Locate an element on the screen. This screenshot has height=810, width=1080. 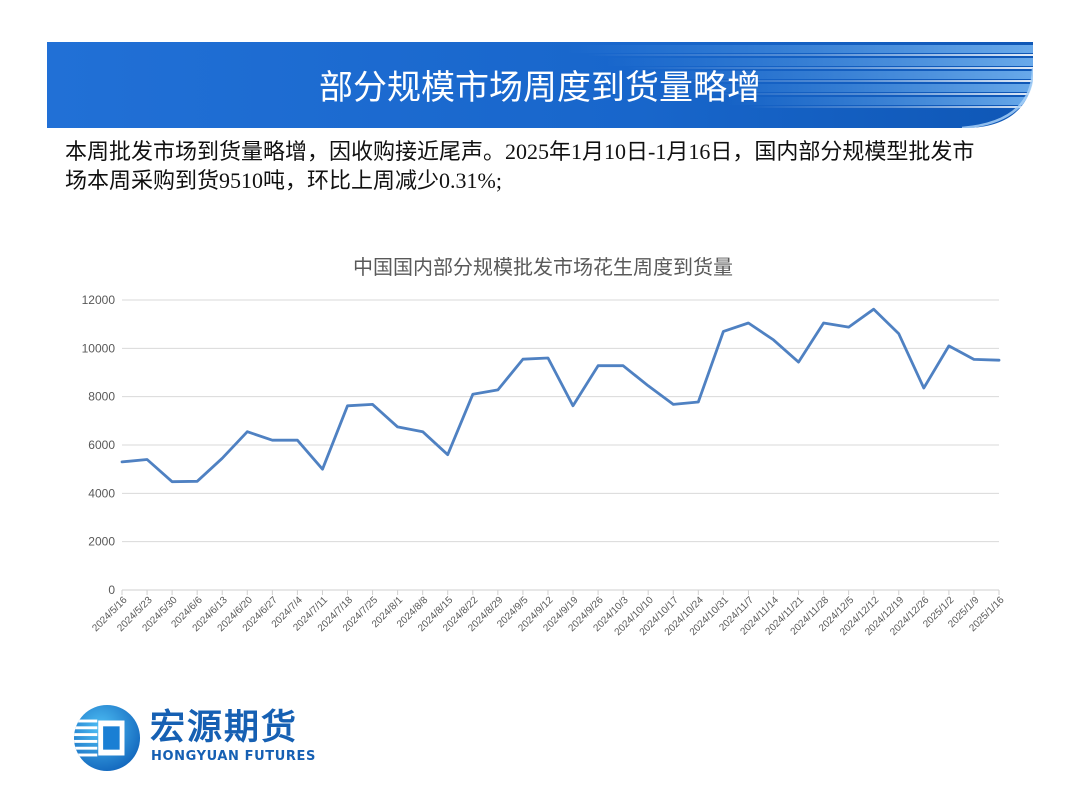
logo-emblem-icon is located at coordinates (107, 738).